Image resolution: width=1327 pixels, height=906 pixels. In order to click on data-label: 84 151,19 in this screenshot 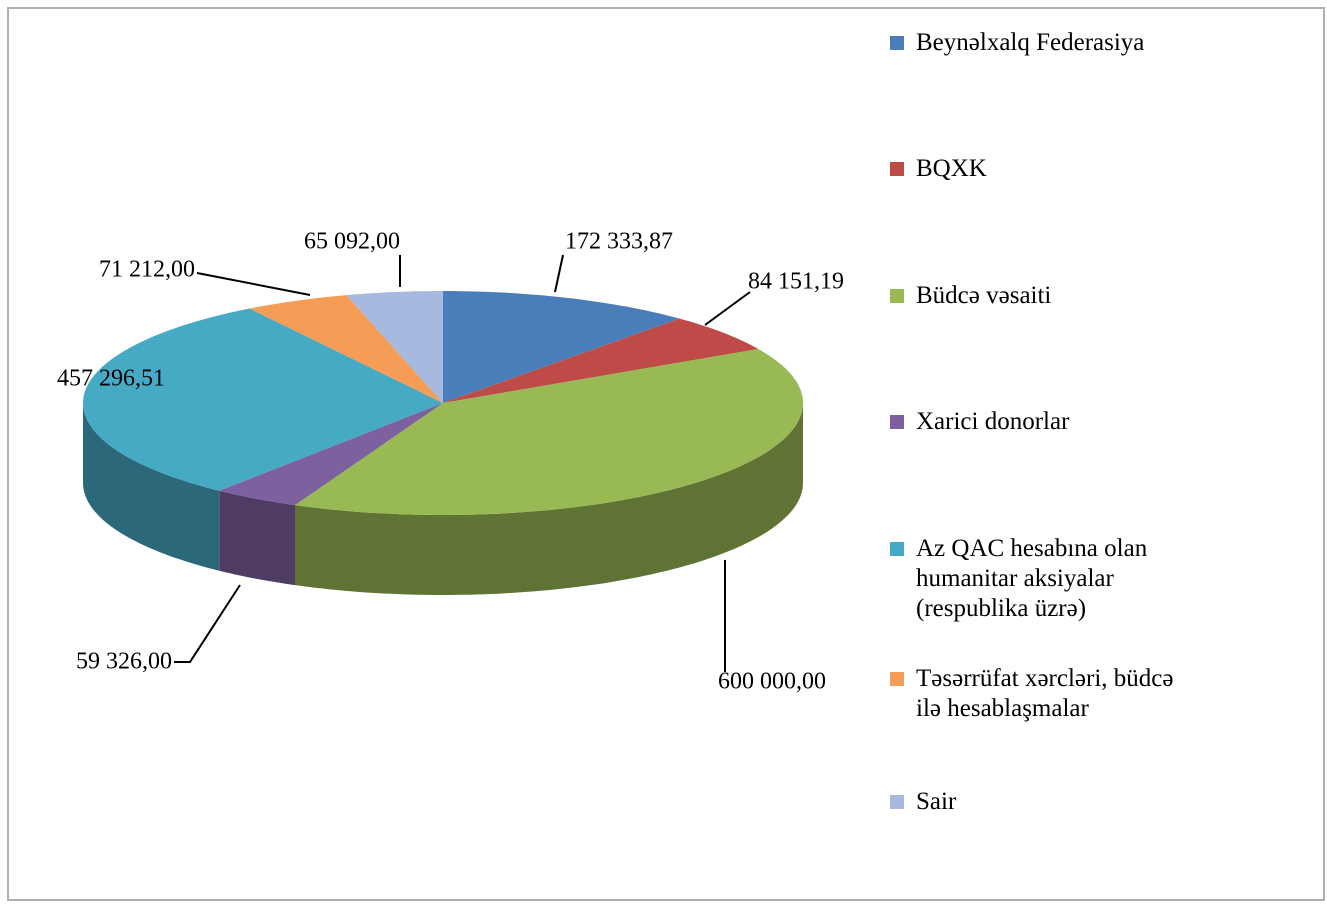, I will do `click(796, 282)`.